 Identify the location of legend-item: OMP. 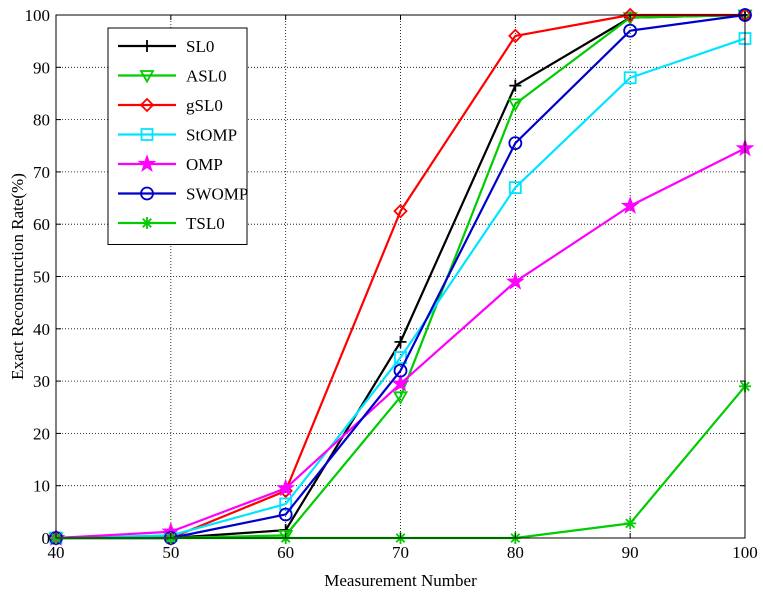
(170, 164).